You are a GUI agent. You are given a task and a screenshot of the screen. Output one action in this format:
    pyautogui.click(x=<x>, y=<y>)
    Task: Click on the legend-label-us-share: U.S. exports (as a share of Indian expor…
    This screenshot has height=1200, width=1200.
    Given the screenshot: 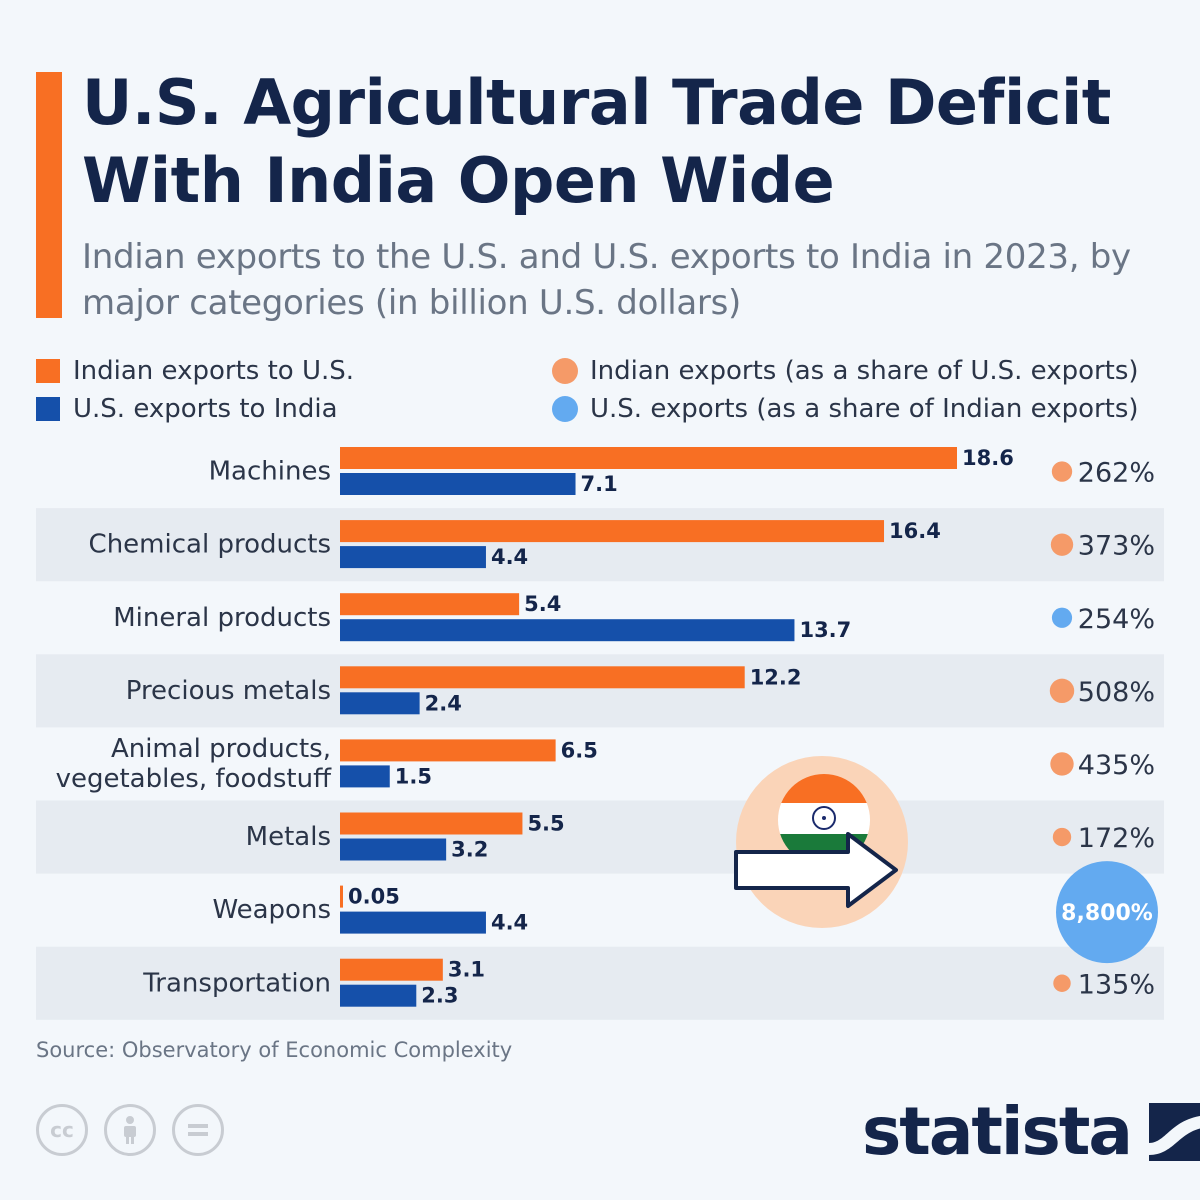 What is the action you would take?
    pyautogui.click(x=864, y=409)
    